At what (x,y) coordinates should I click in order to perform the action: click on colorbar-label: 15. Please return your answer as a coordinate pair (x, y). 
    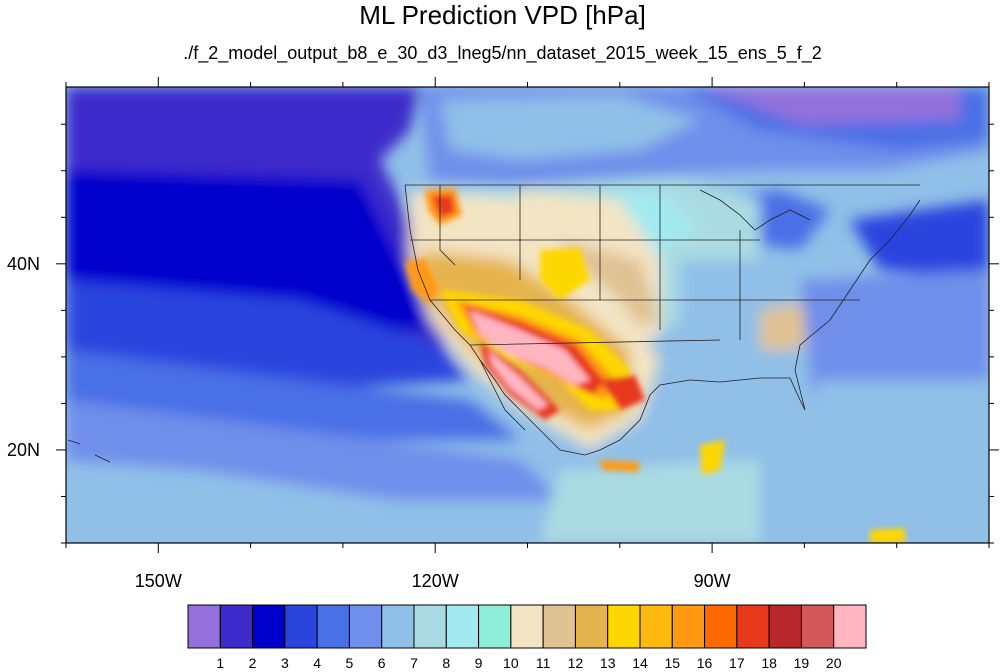
    Looking at the image, I should click on (672, 663).